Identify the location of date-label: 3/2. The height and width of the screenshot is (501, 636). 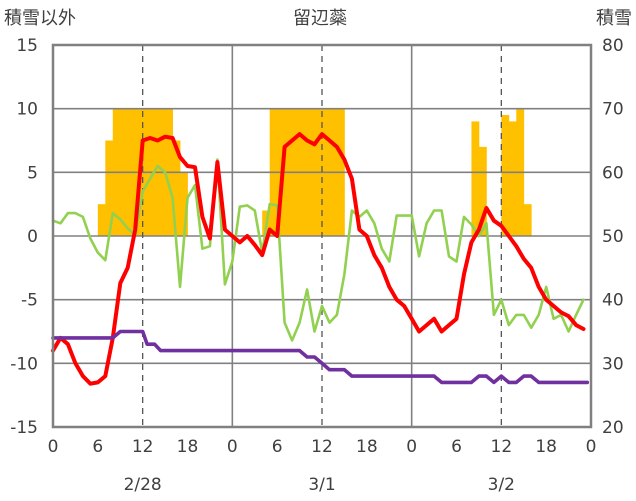
(501, 485).